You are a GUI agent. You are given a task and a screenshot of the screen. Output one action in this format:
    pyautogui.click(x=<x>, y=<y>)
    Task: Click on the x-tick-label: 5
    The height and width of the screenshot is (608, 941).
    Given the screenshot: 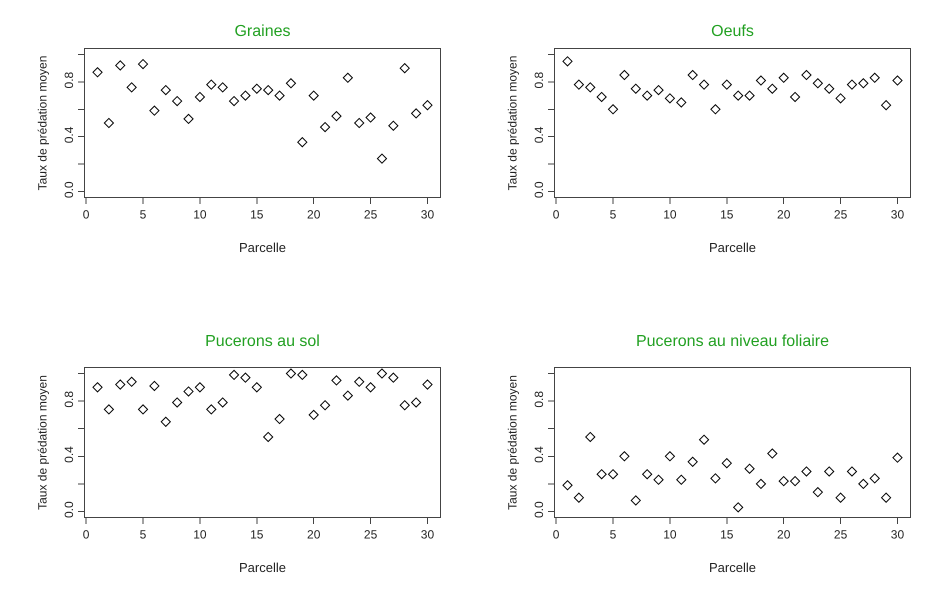 What is the action you would take?
    pyautogui.click(x=613, y=214)
    